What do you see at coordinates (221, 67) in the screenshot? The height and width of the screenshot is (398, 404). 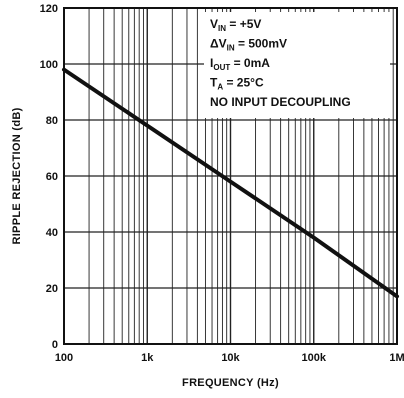 I see `annotation-subscript: OUT` at bounding box center [221, 67].